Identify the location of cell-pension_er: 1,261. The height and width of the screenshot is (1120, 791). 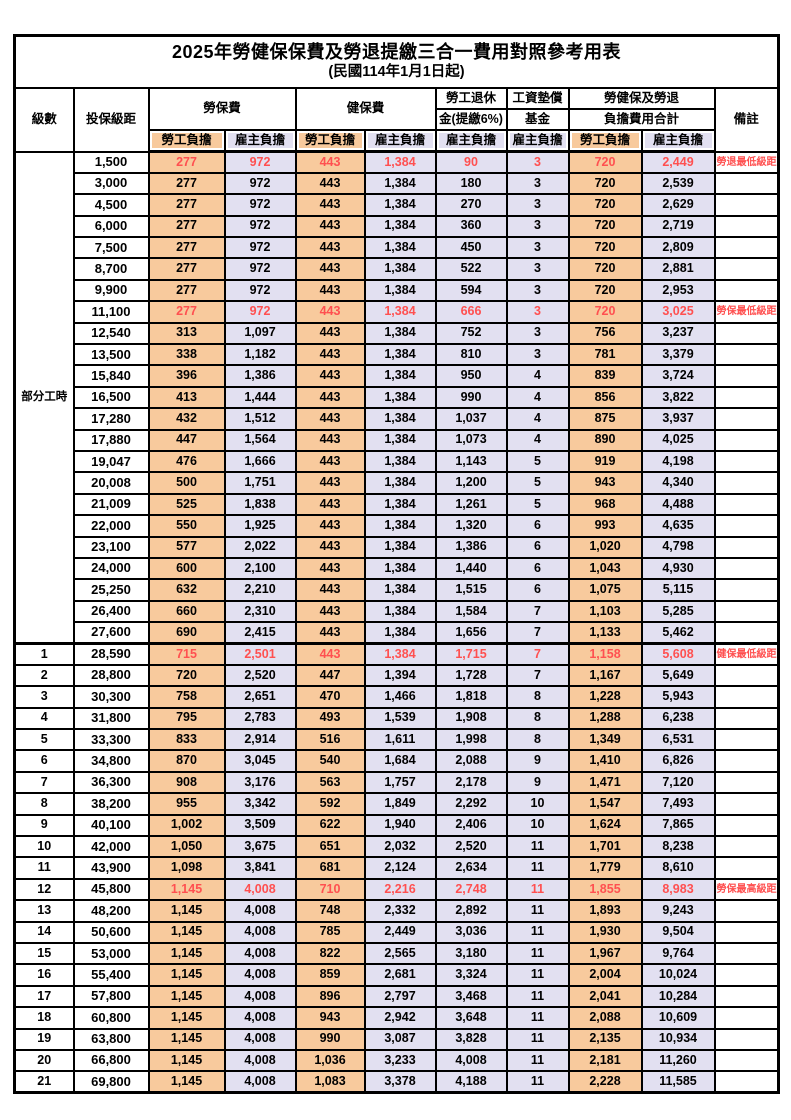
(471, 504).